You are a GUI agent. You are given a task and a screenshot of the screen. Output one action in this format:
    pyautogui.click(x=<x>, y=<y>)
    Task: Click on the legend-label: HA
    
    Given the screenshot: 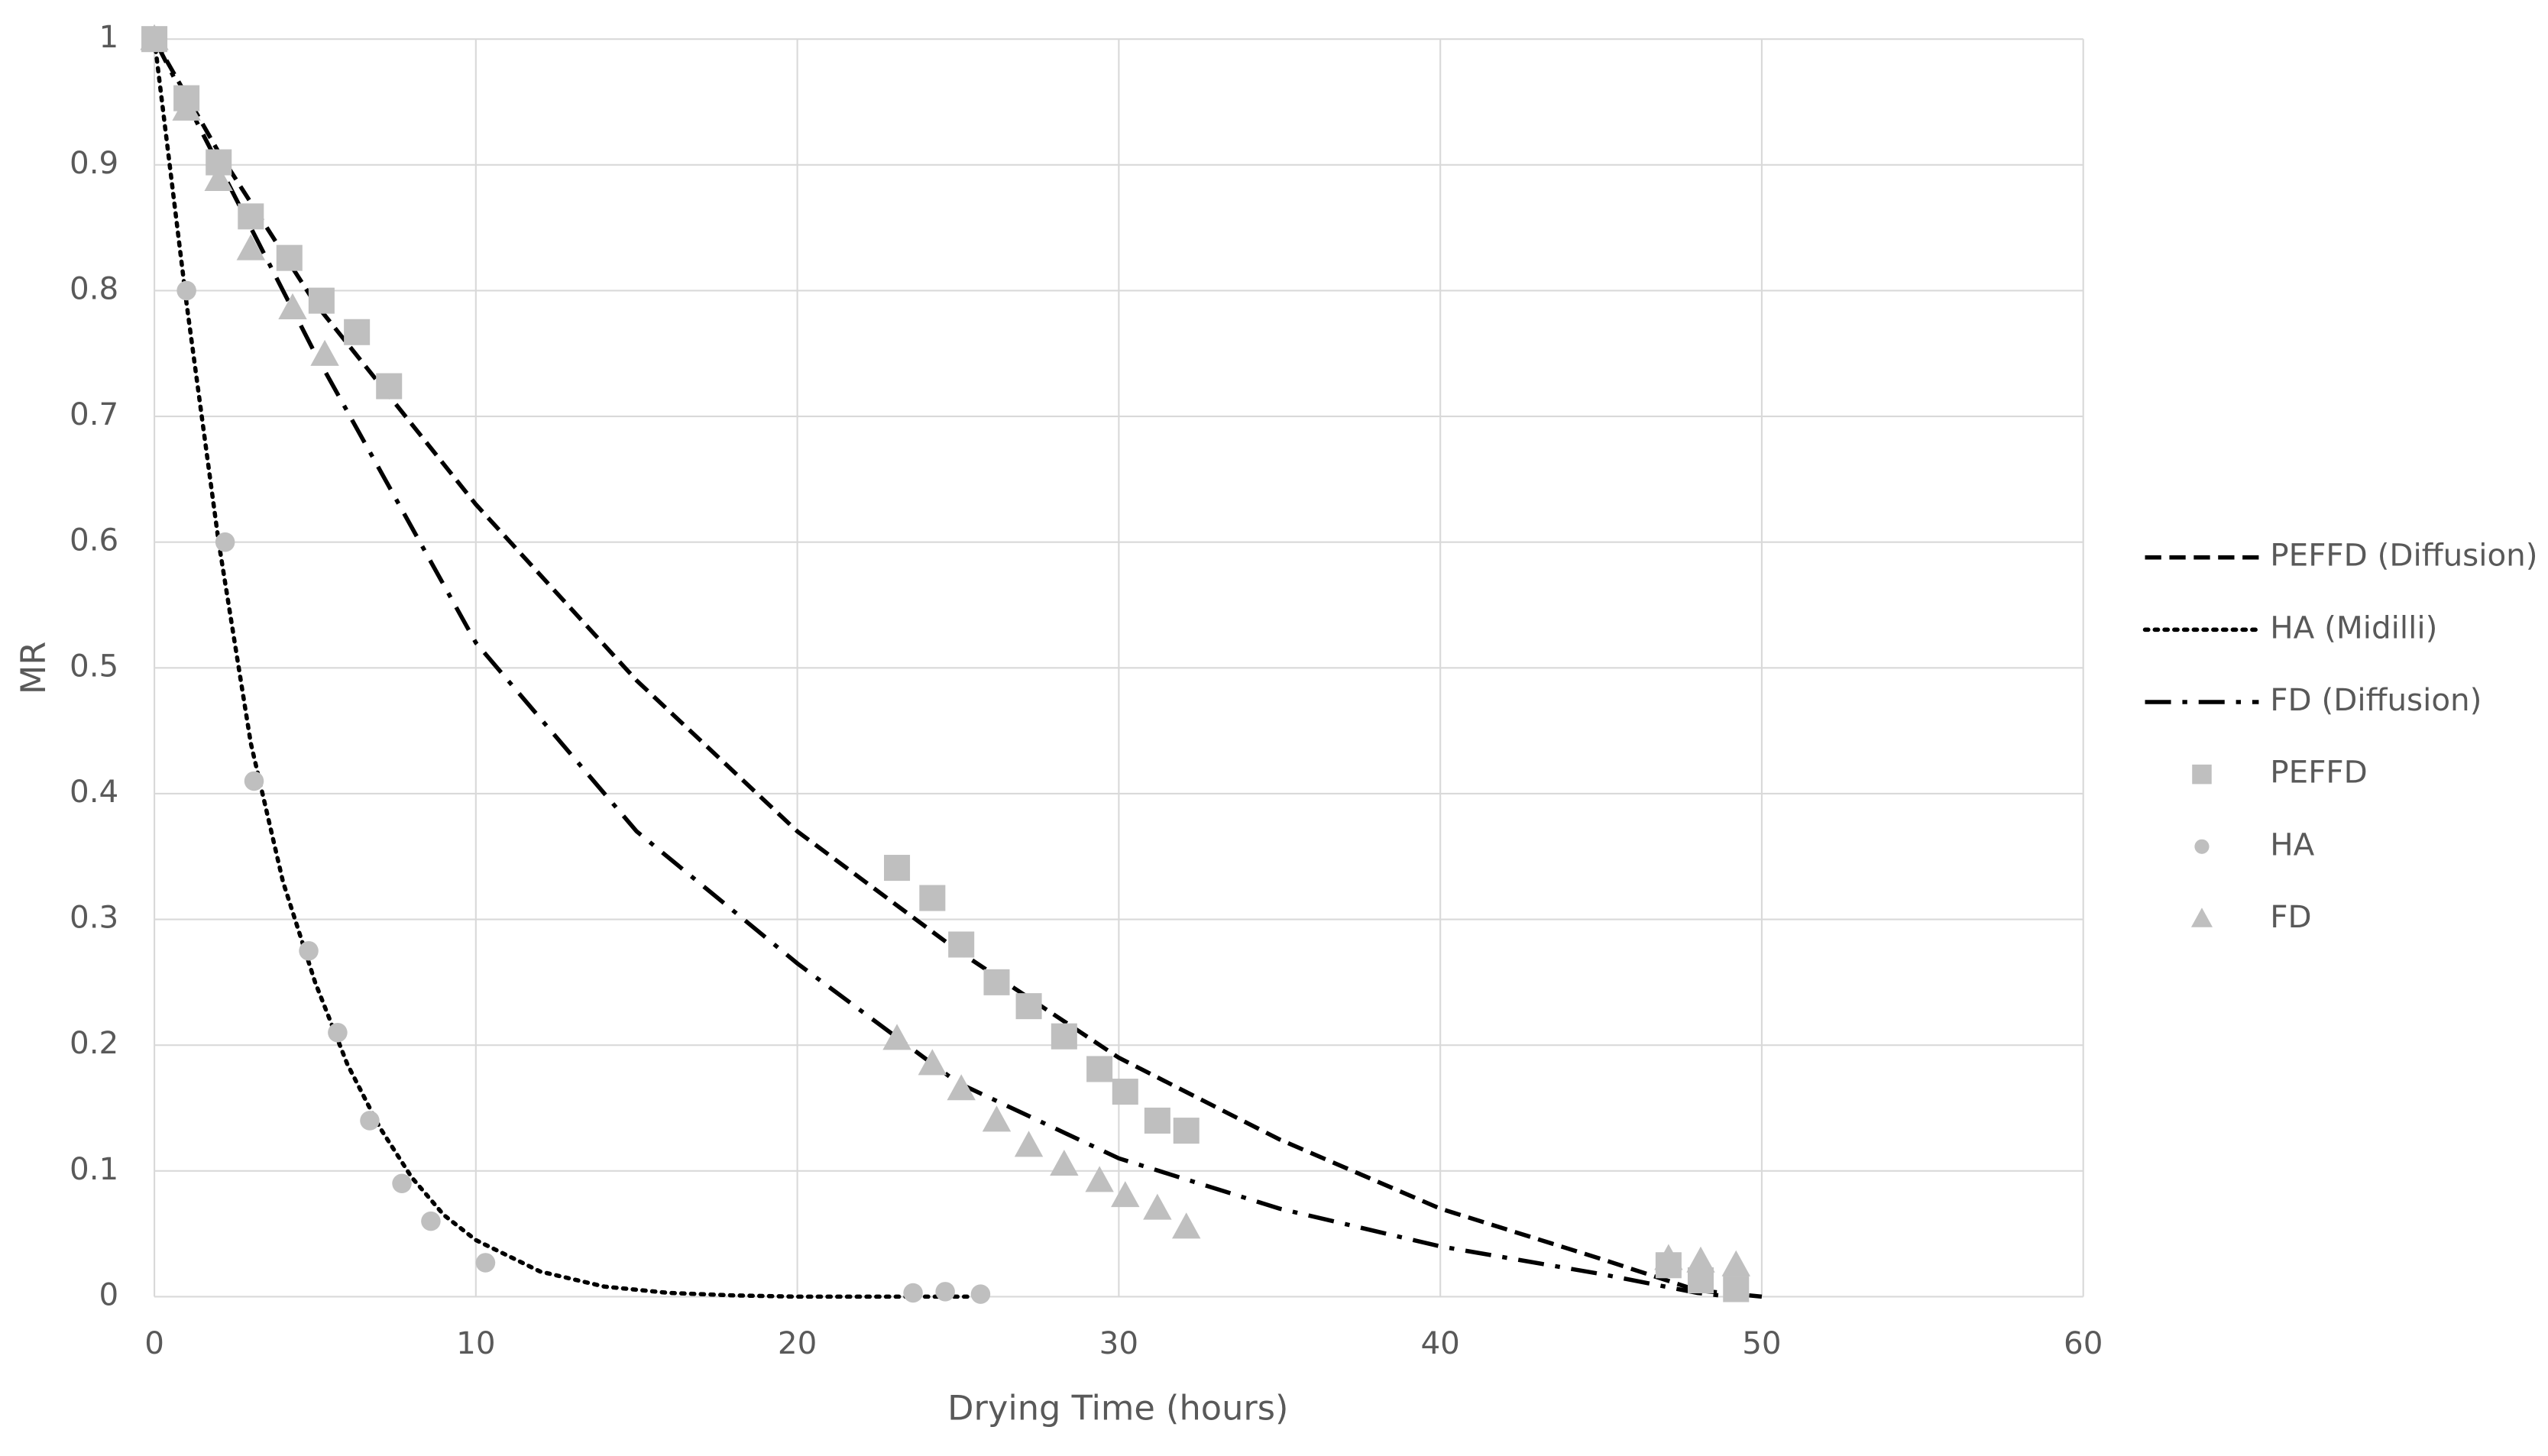 What is the action you would take?
    pyautogui.click(x=2292, y=844)
    